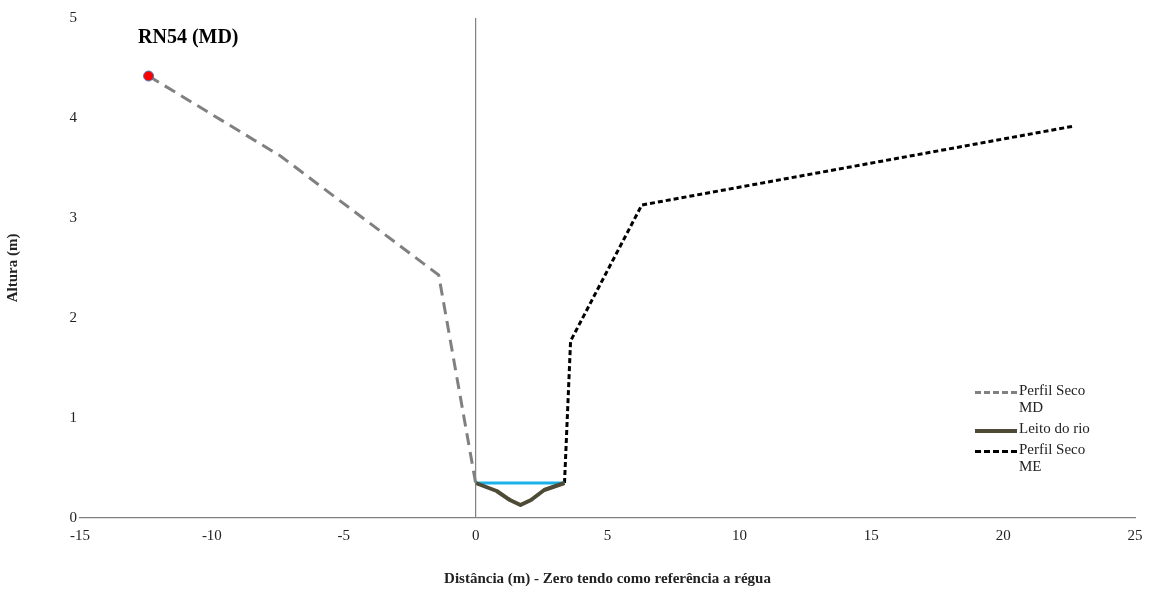 Image resolution: width=1149 pixels, height=592 pixels. I want to click on x-tick-label: 5, so click(607, 534).